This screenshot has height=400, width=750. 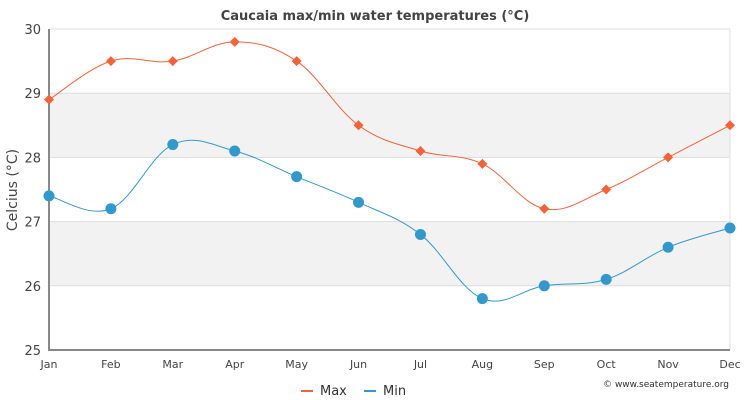 What do you see at coordinates (32, 30) in the screenshot?
I see `y-tick-label: 30` at bounding box center [32, 30].